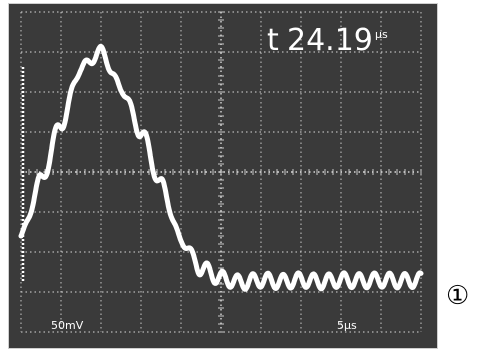  I want to click on time-per-div-label: 5µs, so click(347, 325).